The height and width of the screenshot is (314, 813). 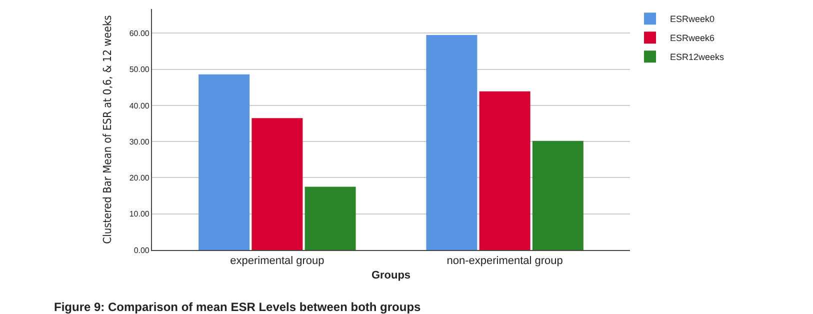 I want to click on x-axis-title: Groups, so click(x=391, y=275).